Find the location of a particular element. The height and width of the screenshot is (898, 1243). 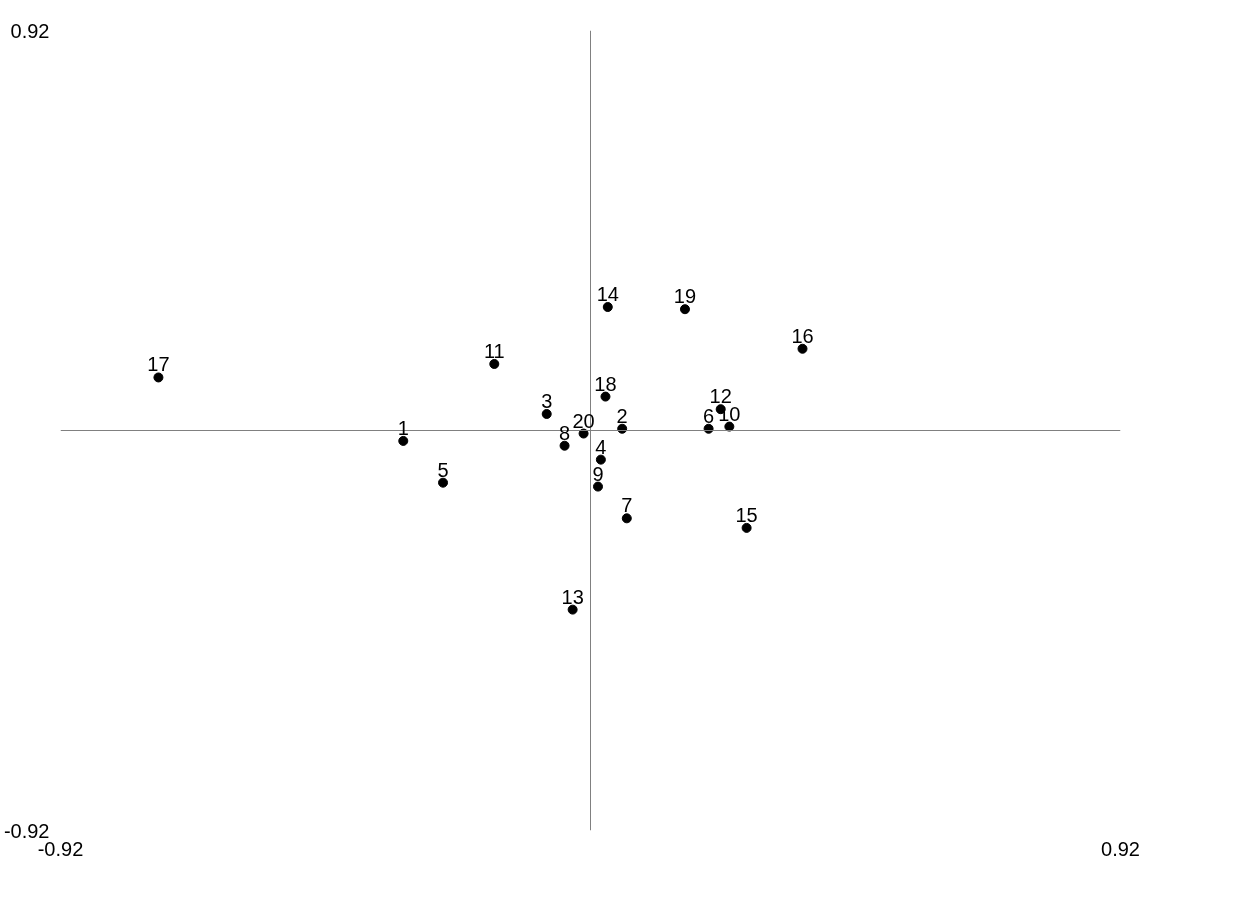

annotation: 4 is located at coordinates (601, 446).